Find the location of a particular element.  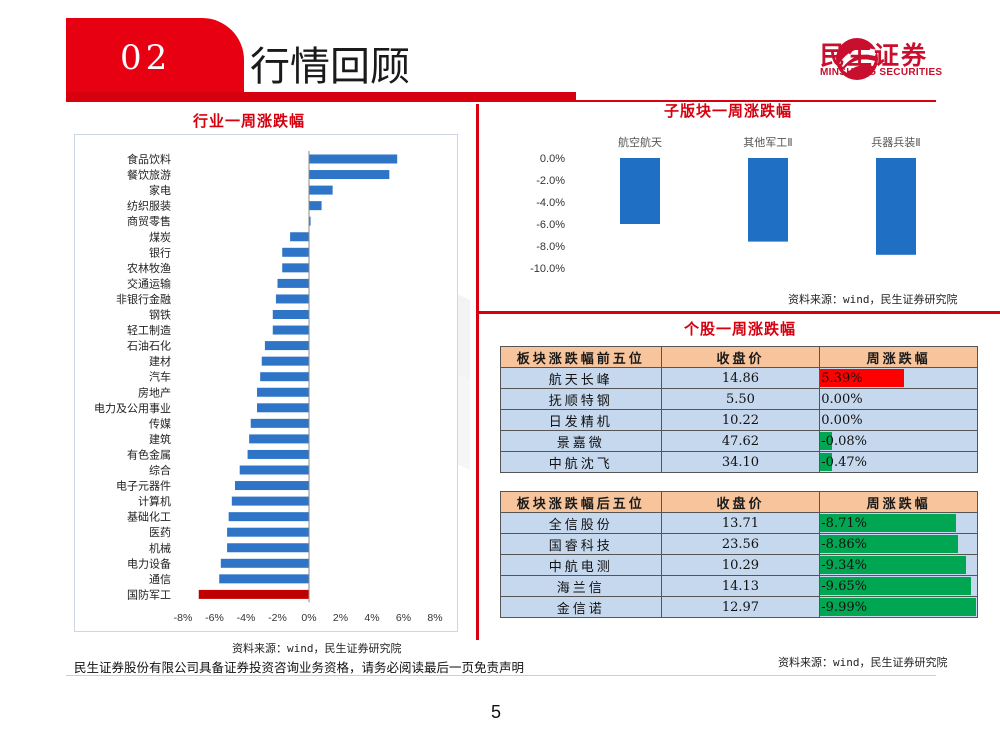

table-row: 中航沈飞 34.10 -0.47% is located at coordinates (739, 462).